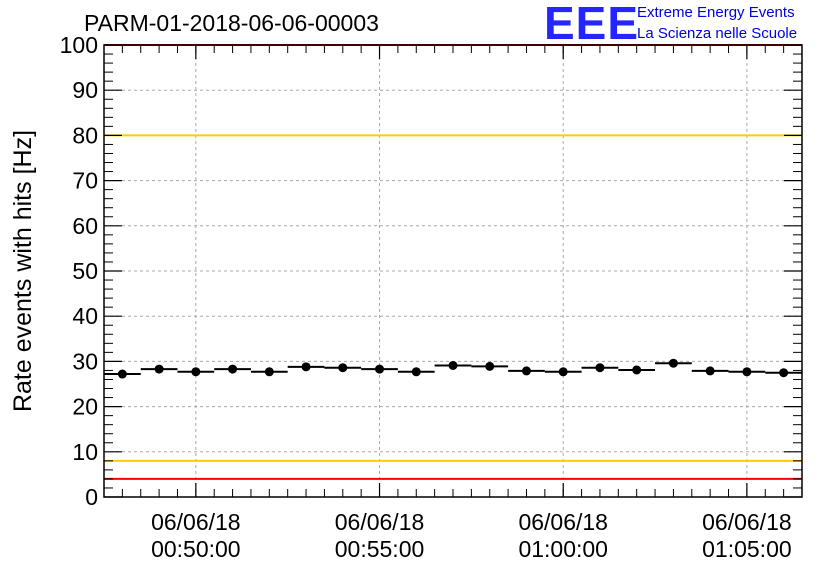 The image size is (836, 572). I want to click on x-tick-time-label: 00:55:00, so click(380, 549).